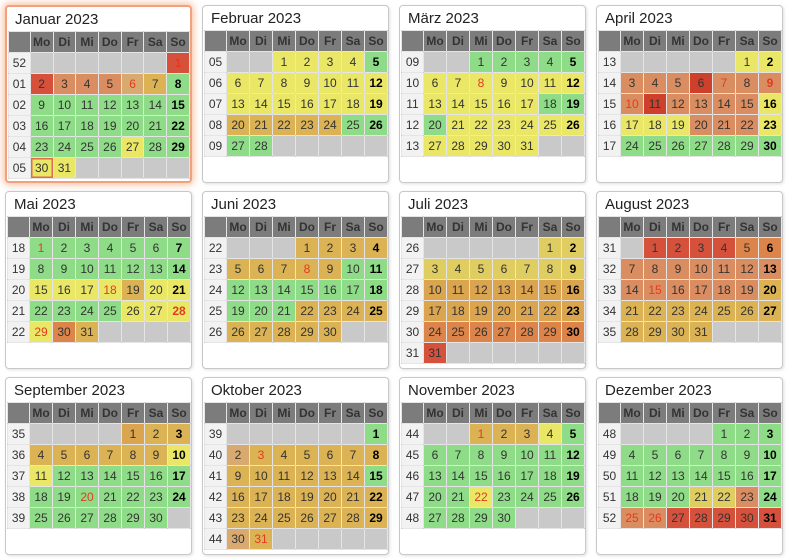  I want to click on day-cell: 31, so click(64, 168).